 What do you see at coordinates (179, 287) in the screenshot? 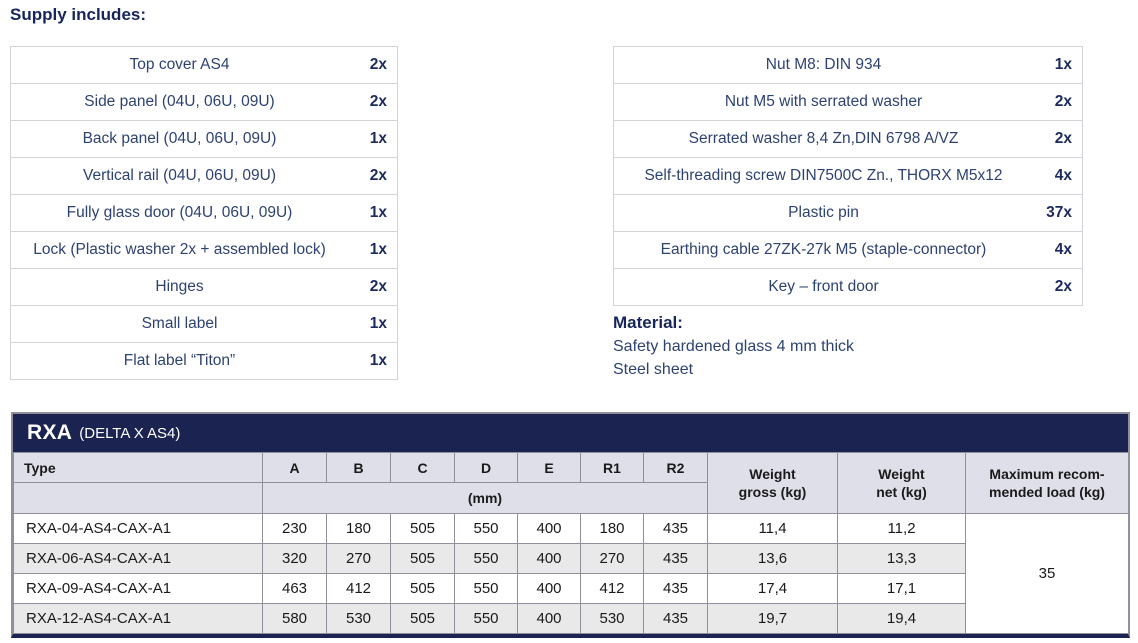
I see `supply-item-label: Hinges` at bounding box center [179, 287].